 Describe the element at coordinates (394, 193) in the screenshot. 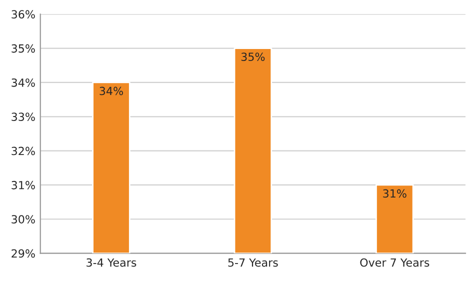

I see `data-label: 31%` at that location.